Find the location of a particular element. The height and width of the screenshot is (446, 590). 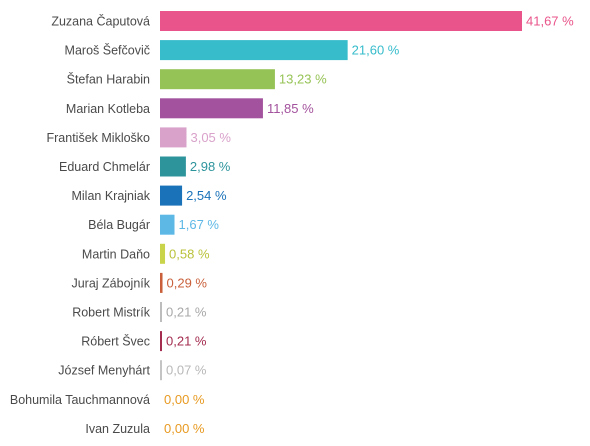

category-label: Zuzana Čaputová is located at coordinates (100, 21).